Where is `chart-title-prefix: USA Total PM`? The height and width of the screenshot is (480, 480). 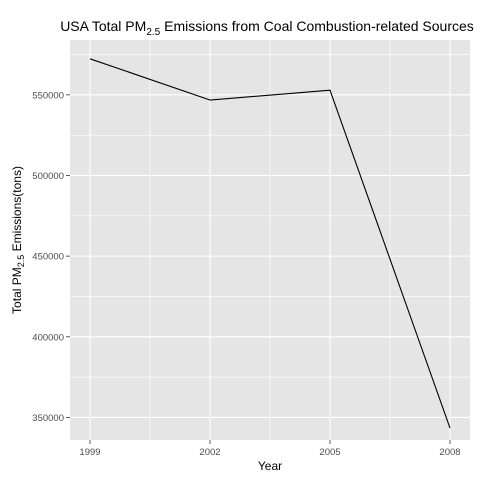 chart-title-prefix: USA Total PM is located at coordinates (103, 26).